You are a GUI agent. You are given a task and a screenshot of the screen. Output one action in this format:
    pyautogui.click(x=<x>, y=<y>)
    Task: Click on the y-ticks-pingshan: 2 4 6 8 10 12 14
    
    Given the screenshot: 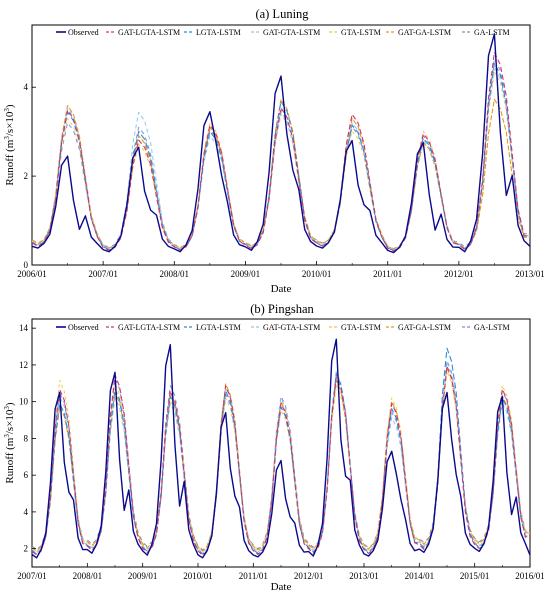 What is the action you would take?
    pyautogui.click(x=27, y=438)
    